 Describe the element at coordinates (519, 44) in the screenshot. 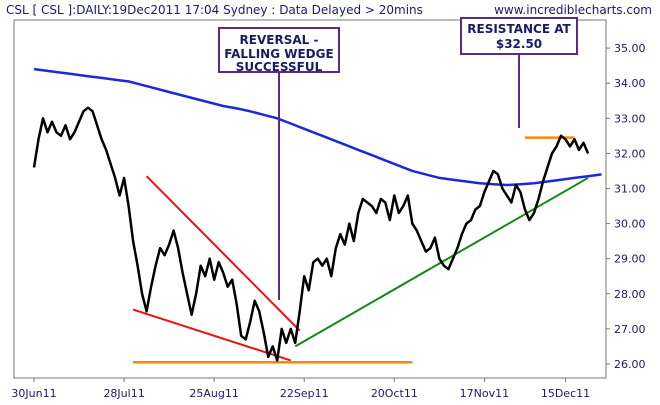

I see `resistance-label-line2: $32.50` at that location.